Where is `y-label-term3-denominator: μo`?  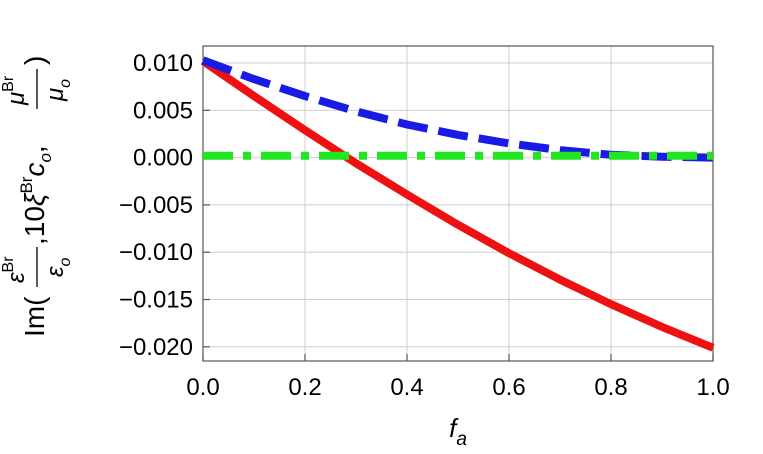
y-label-term3-denominator: μo is located at coordinates (58, 90).